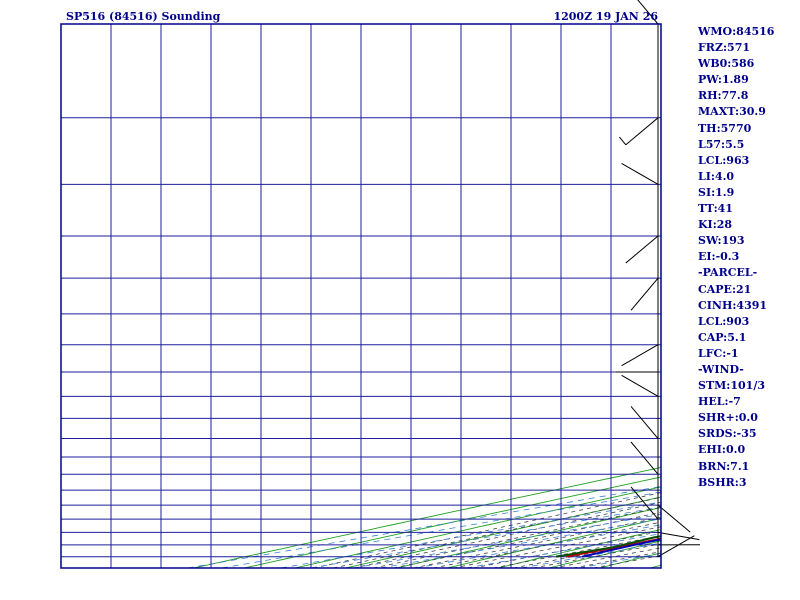 This screenshot has height=600, width=800. I want to click on index-value: LI:4.0, so click(716, 176).